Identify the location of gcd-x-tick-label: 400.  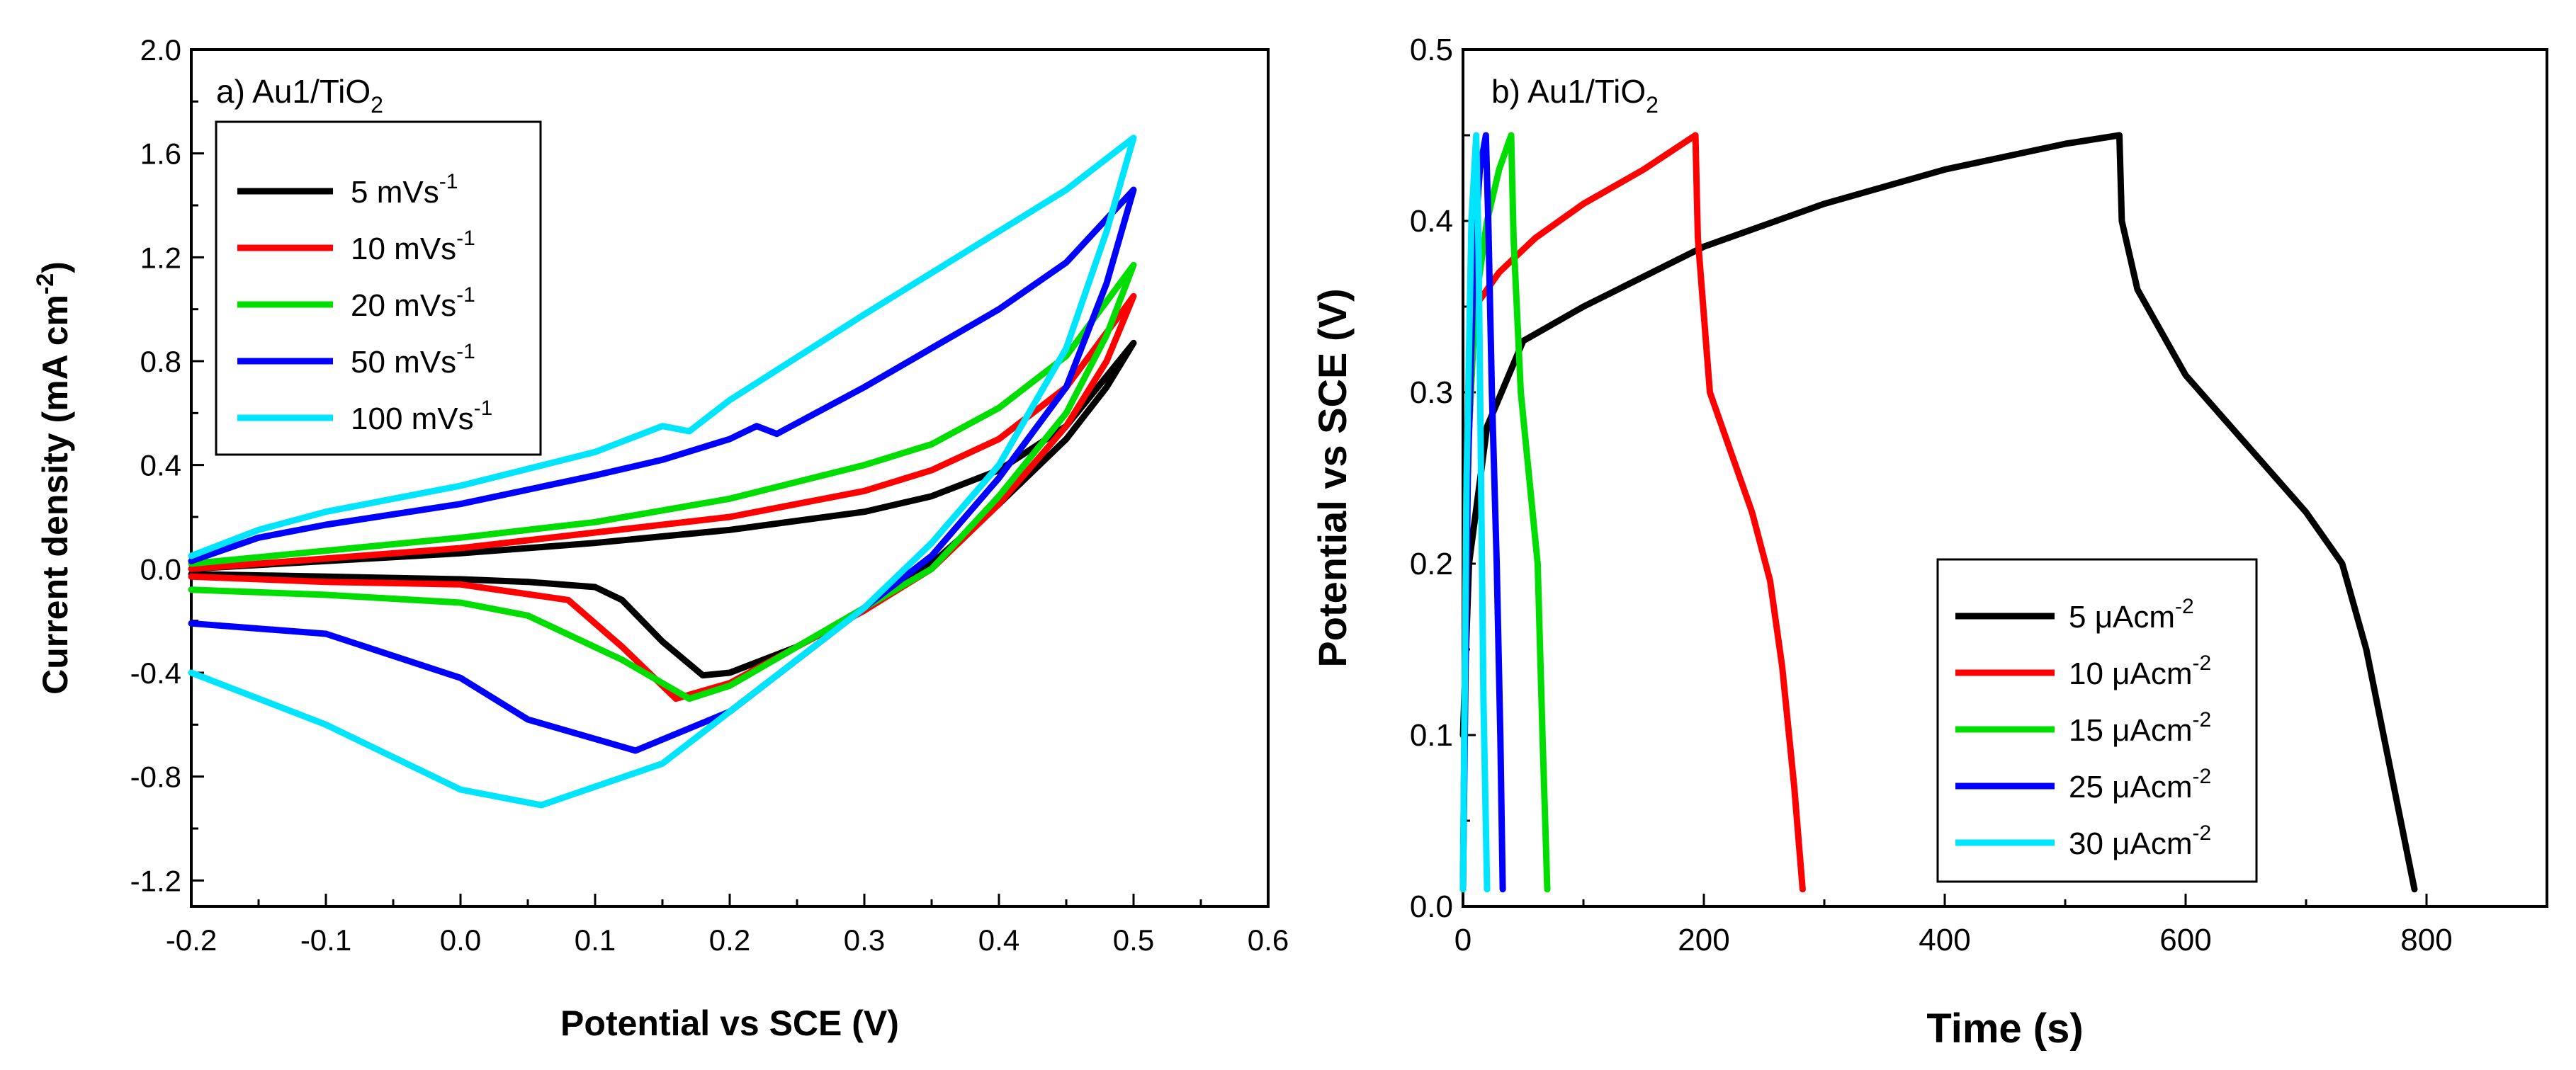
(1944, 940).